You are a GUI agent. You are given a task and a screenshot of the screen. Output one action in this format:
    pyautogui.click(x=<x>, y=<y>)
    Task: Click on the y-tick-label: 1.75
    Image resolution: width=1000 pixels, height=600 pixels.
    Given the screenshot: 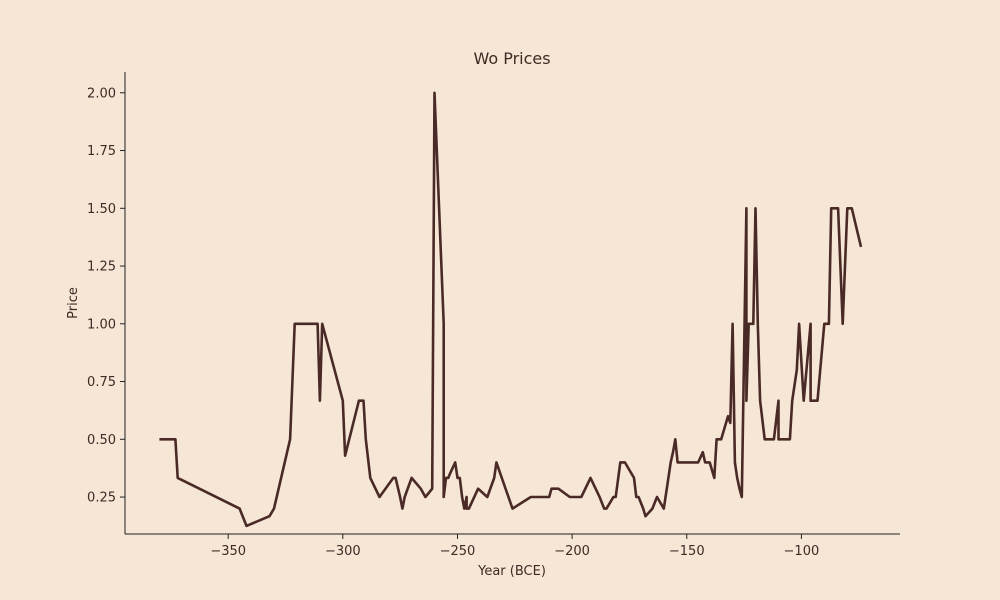 What is the action you would take?
    pyautogui.click(x=101, y=151)
    